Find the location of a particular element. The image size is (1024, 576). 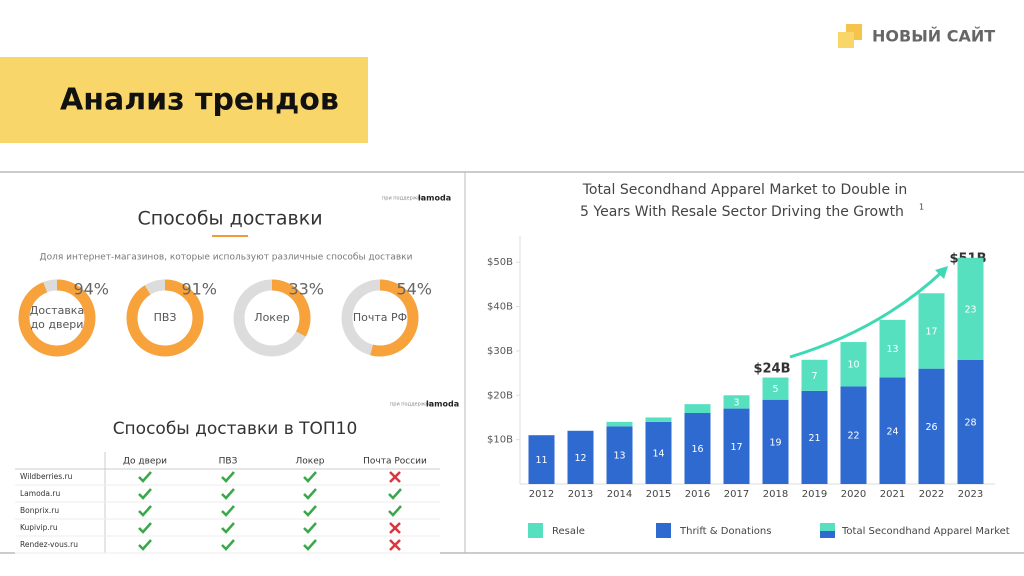

bar-value-label: 17 is located at coordinates (931, 331).